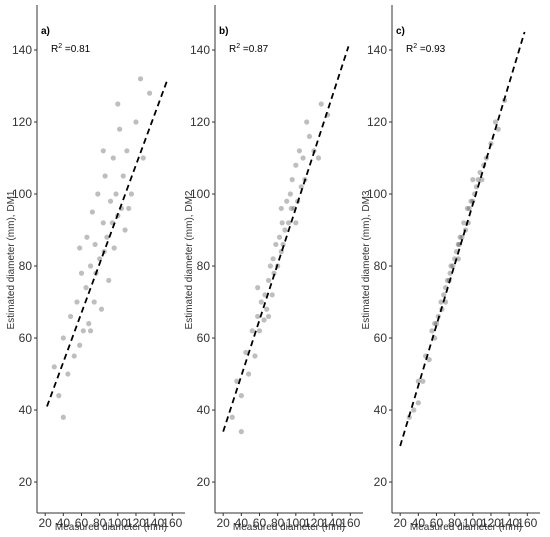  I want to click on annotation-text: =0.93, so click(431, 49).